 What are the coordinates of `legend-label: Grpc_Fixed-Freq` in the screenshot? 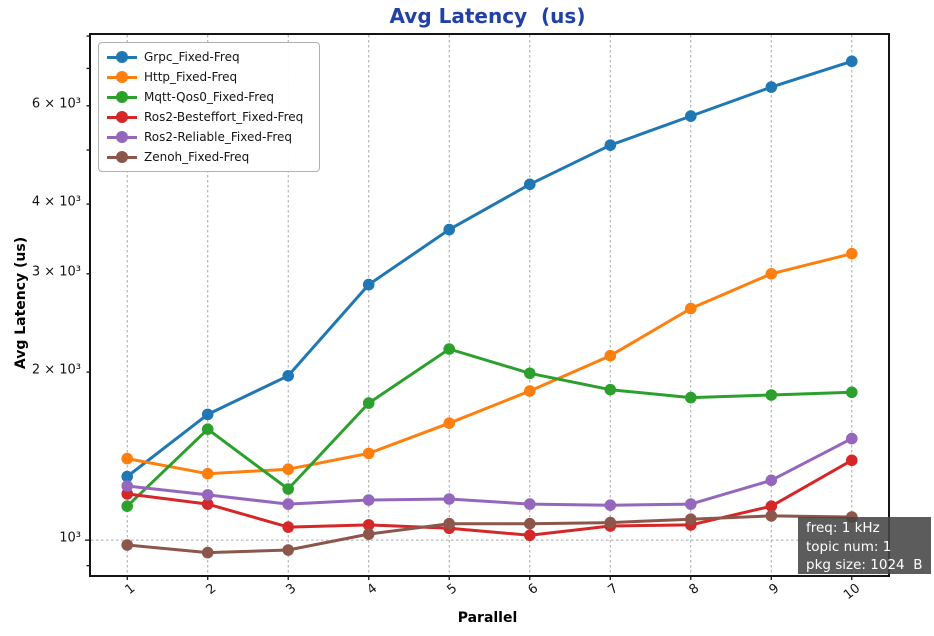 It's located at (192, 57).